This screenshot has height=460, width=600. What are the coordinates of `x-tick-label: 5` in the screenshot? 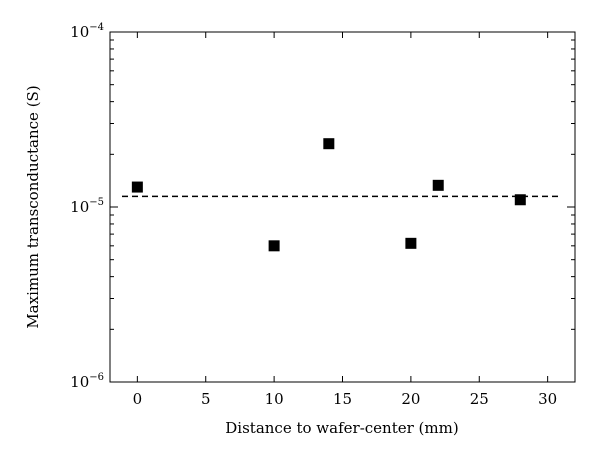 It's located at (206, 399).